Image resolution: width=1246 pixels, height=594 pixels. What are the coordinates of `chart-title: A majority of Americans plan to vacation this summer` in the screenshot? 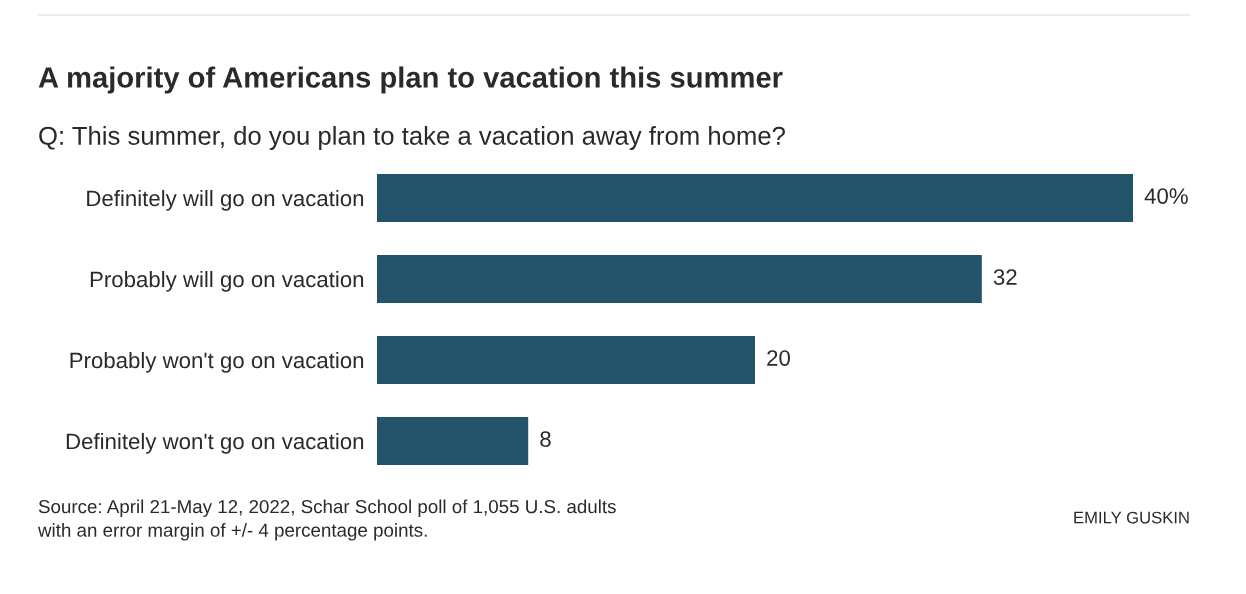 It's located at (410, 80).